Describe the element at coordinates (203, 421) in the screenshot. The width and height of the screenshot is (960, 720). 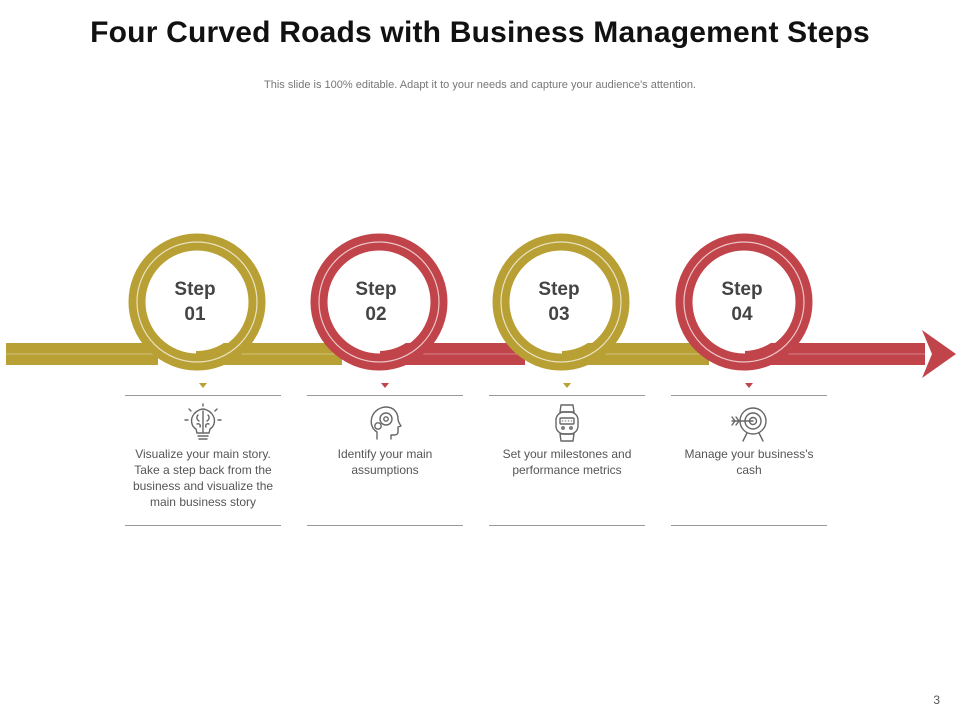
I see `brain-lightbulb-icon` at that location.